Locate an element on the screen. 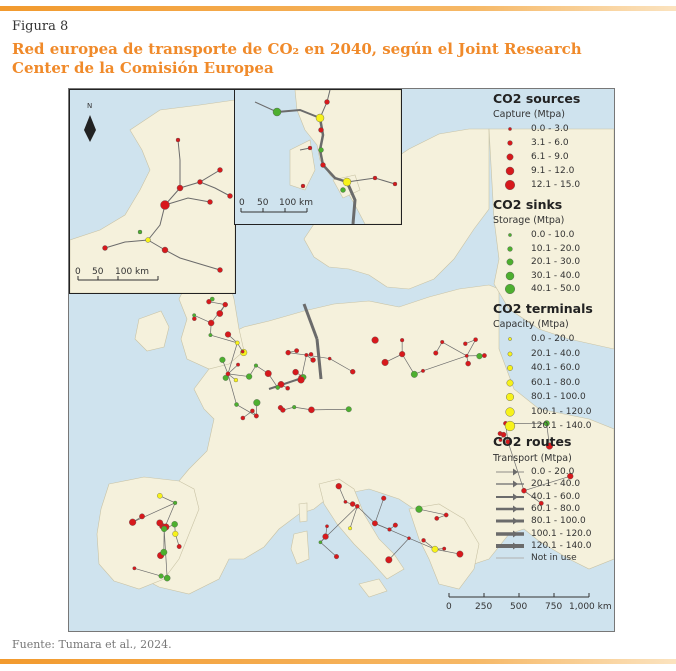  legend-routes-row: 120.1 - 140.0 is located at coordinates (553, 546).